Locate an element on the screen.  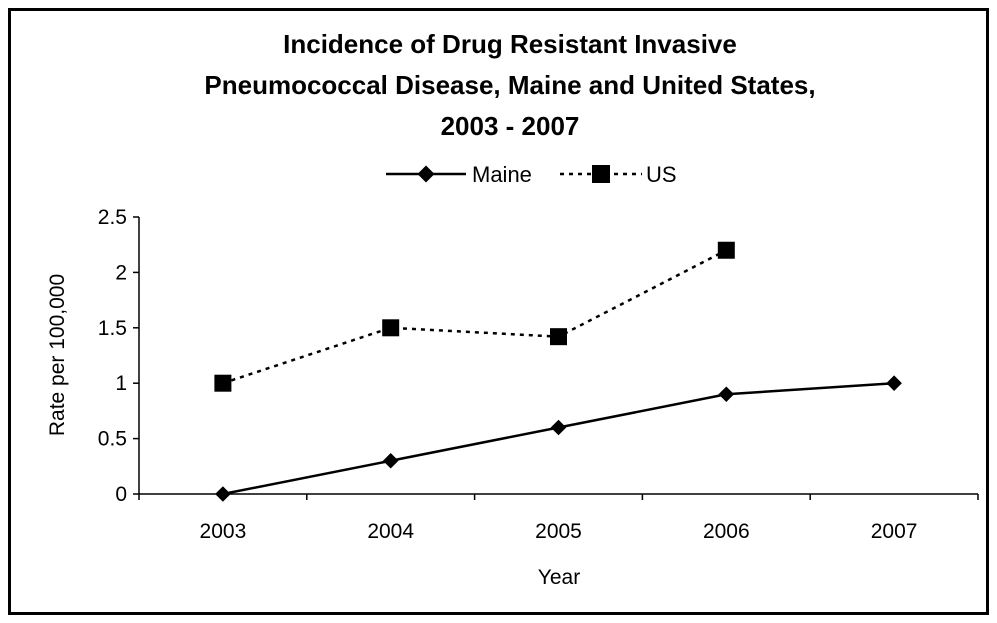
series-line-maine is located at coordinates (558, 438).